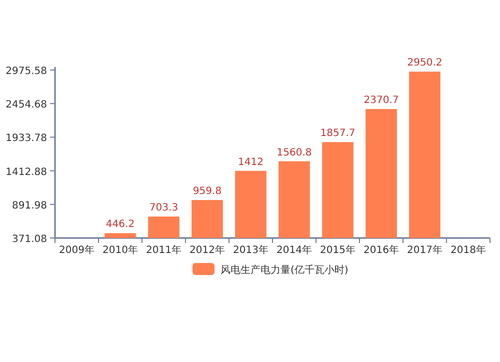 The image size is (500, 362). Describe the element at coordinates (338, 250) in the screenshot. I see `x-tick-label: 2015年` at that location.